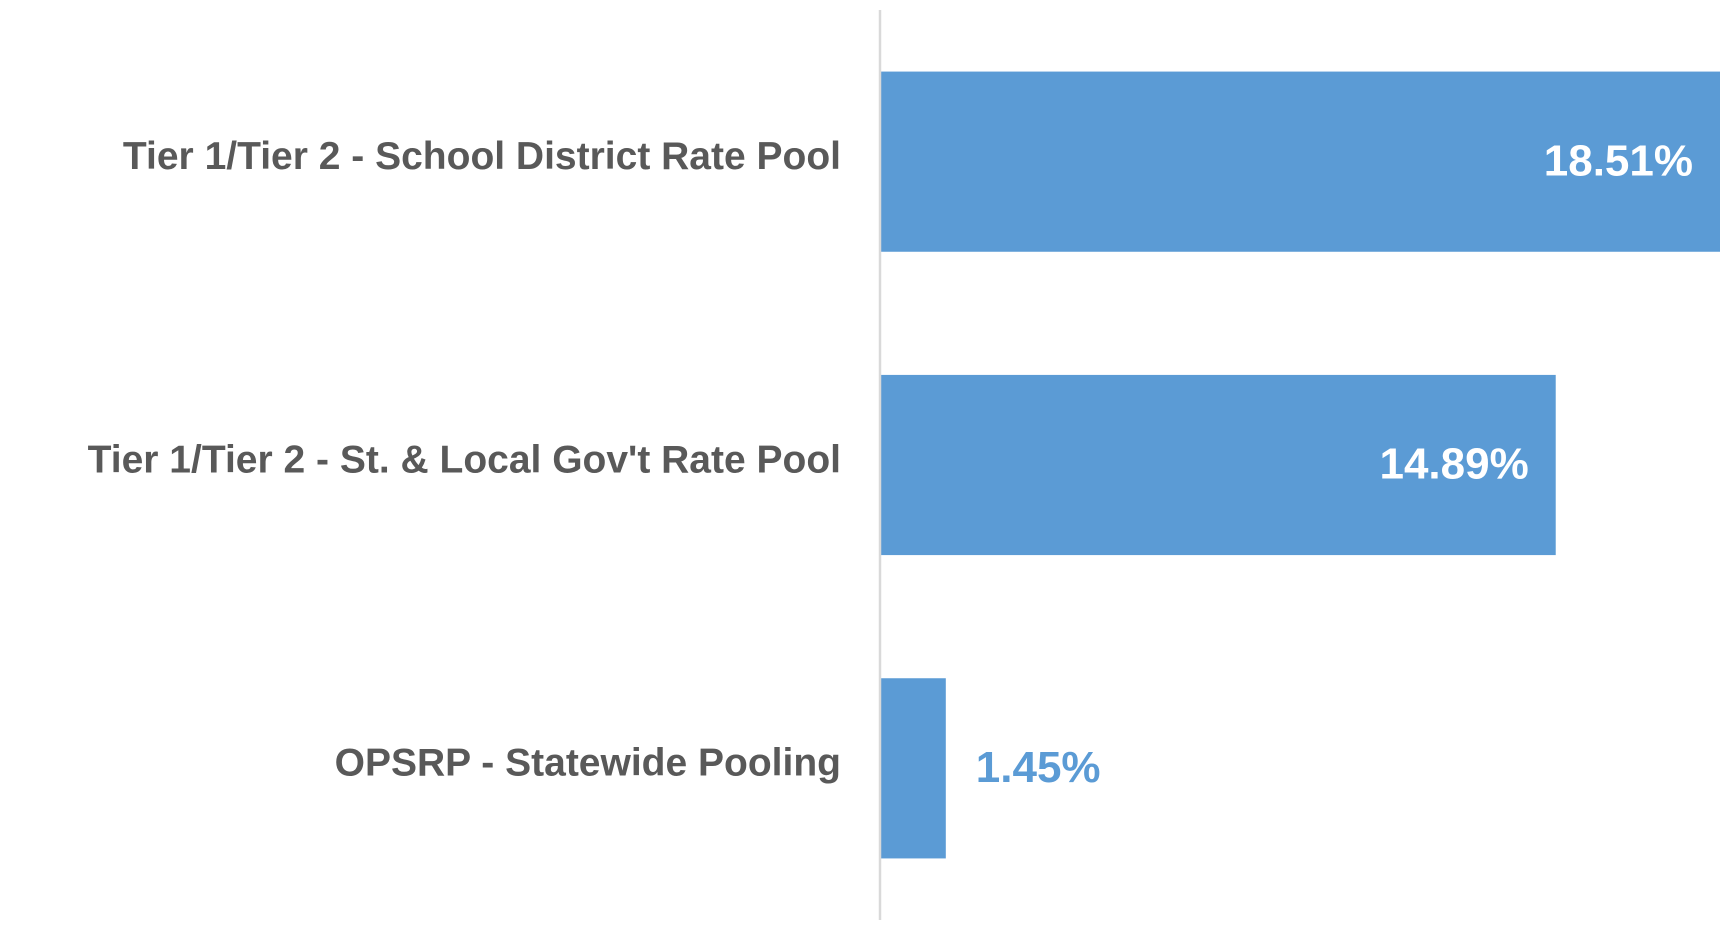 Image resolution: width=1720 pixels, height=926 pixels. What do you see at coordinates (1038, 767) in the screenshot?
I see `data-label: 1.45%` at bounding box center [1038, 767].